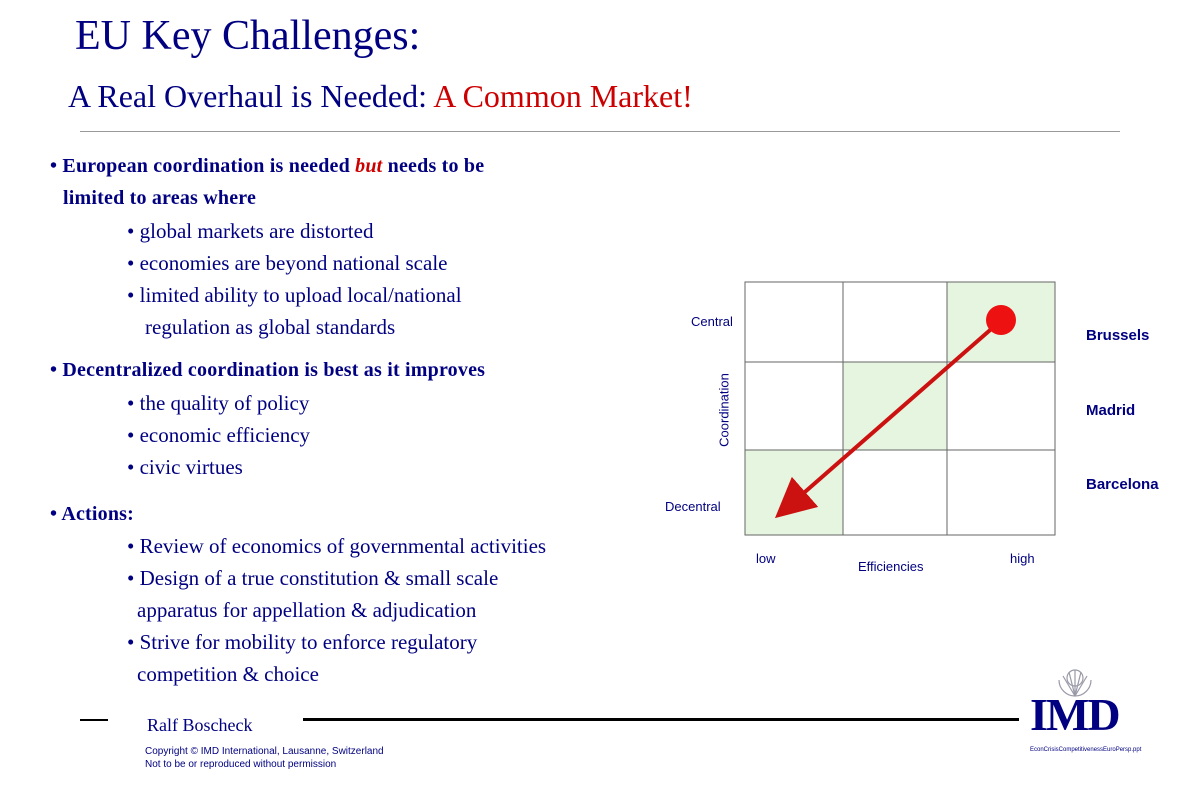  I want to click on section3-heading: • Actions:, so click(92, 514).